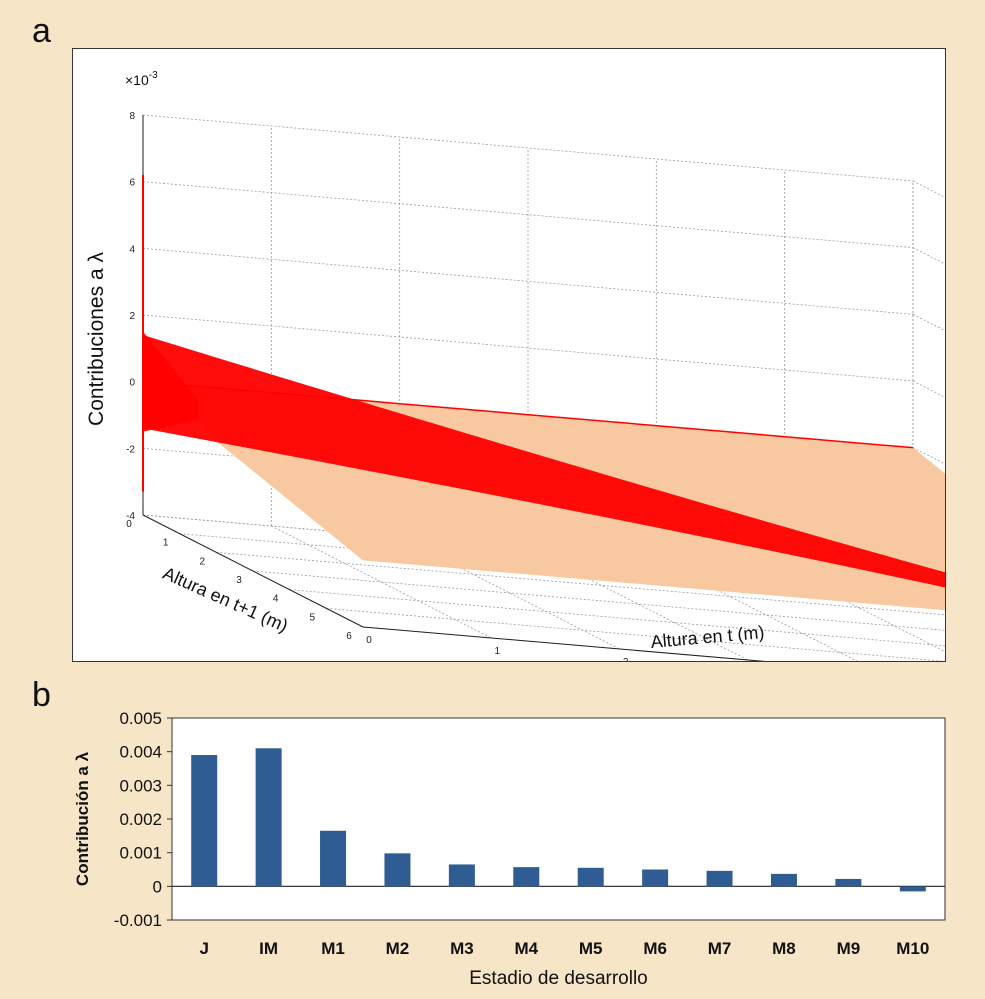 The image size is (985, 999). Describe the element at coordinates (849, 948) in the screenshot. I see `x-tick-label: M9` at that location.